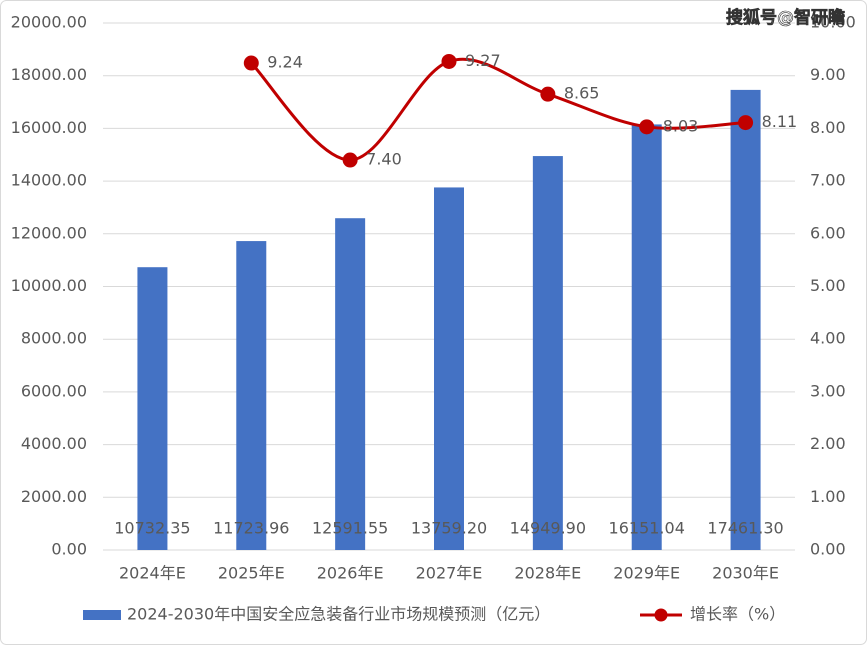  What do you see at coordinates (745, 573) in the screenshot?
I see `x-tick-label: 2030年E` at bounding box center [745, 573].